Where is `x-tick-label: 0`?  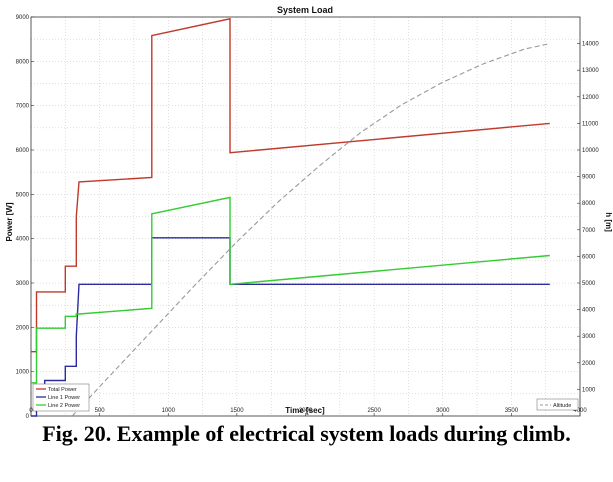
x-tick-label: 0 is located at coordinates (31, 411).